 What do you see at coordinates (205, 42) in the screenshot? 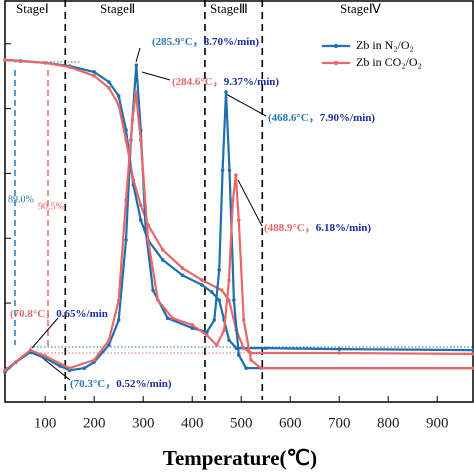
I see `annotation: (285.9°C，8.70%/min)` at bounding box center [205, 42].